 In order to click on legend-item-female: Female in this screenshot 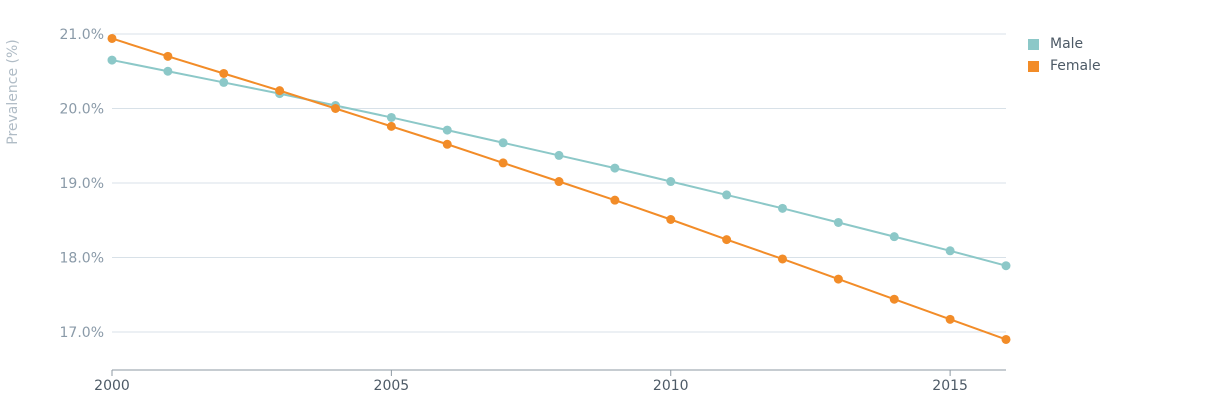, I will do `click(1064, 66)`.